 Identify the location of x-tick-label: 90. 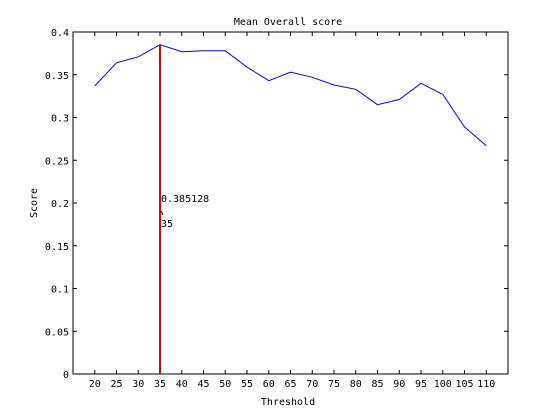
(399, 384).